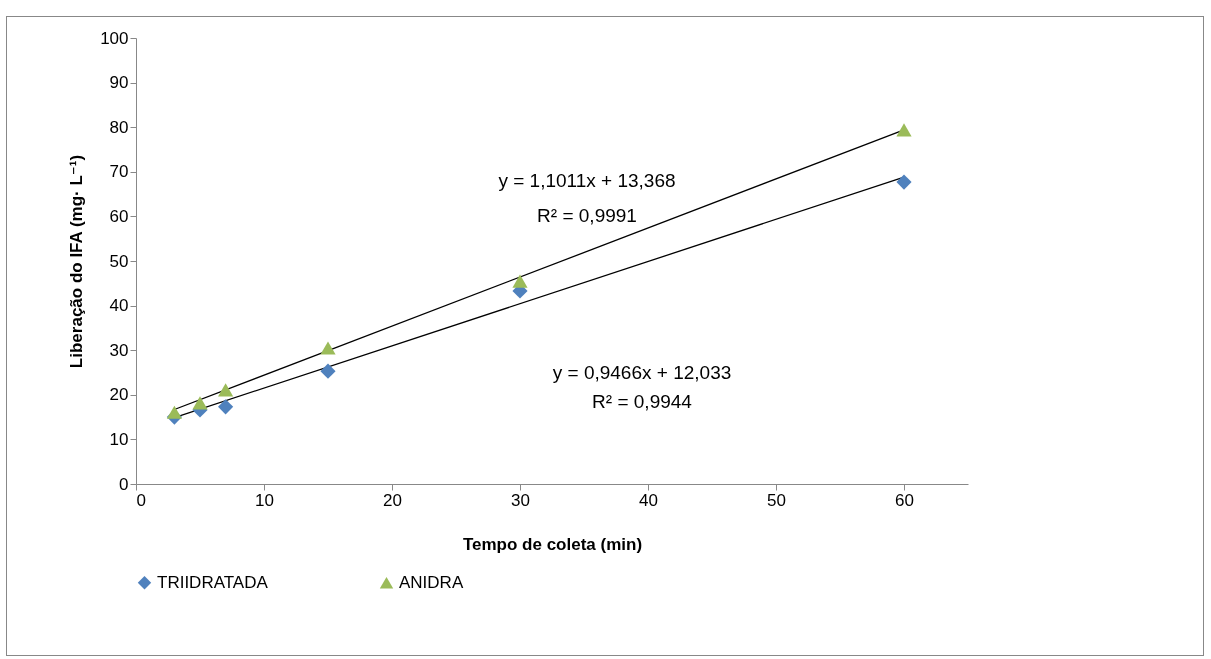 Image resolution: width=1211 pixels, height=659 pixels. I want to click on annotation: R² = 0,9944, so click(642, 401).